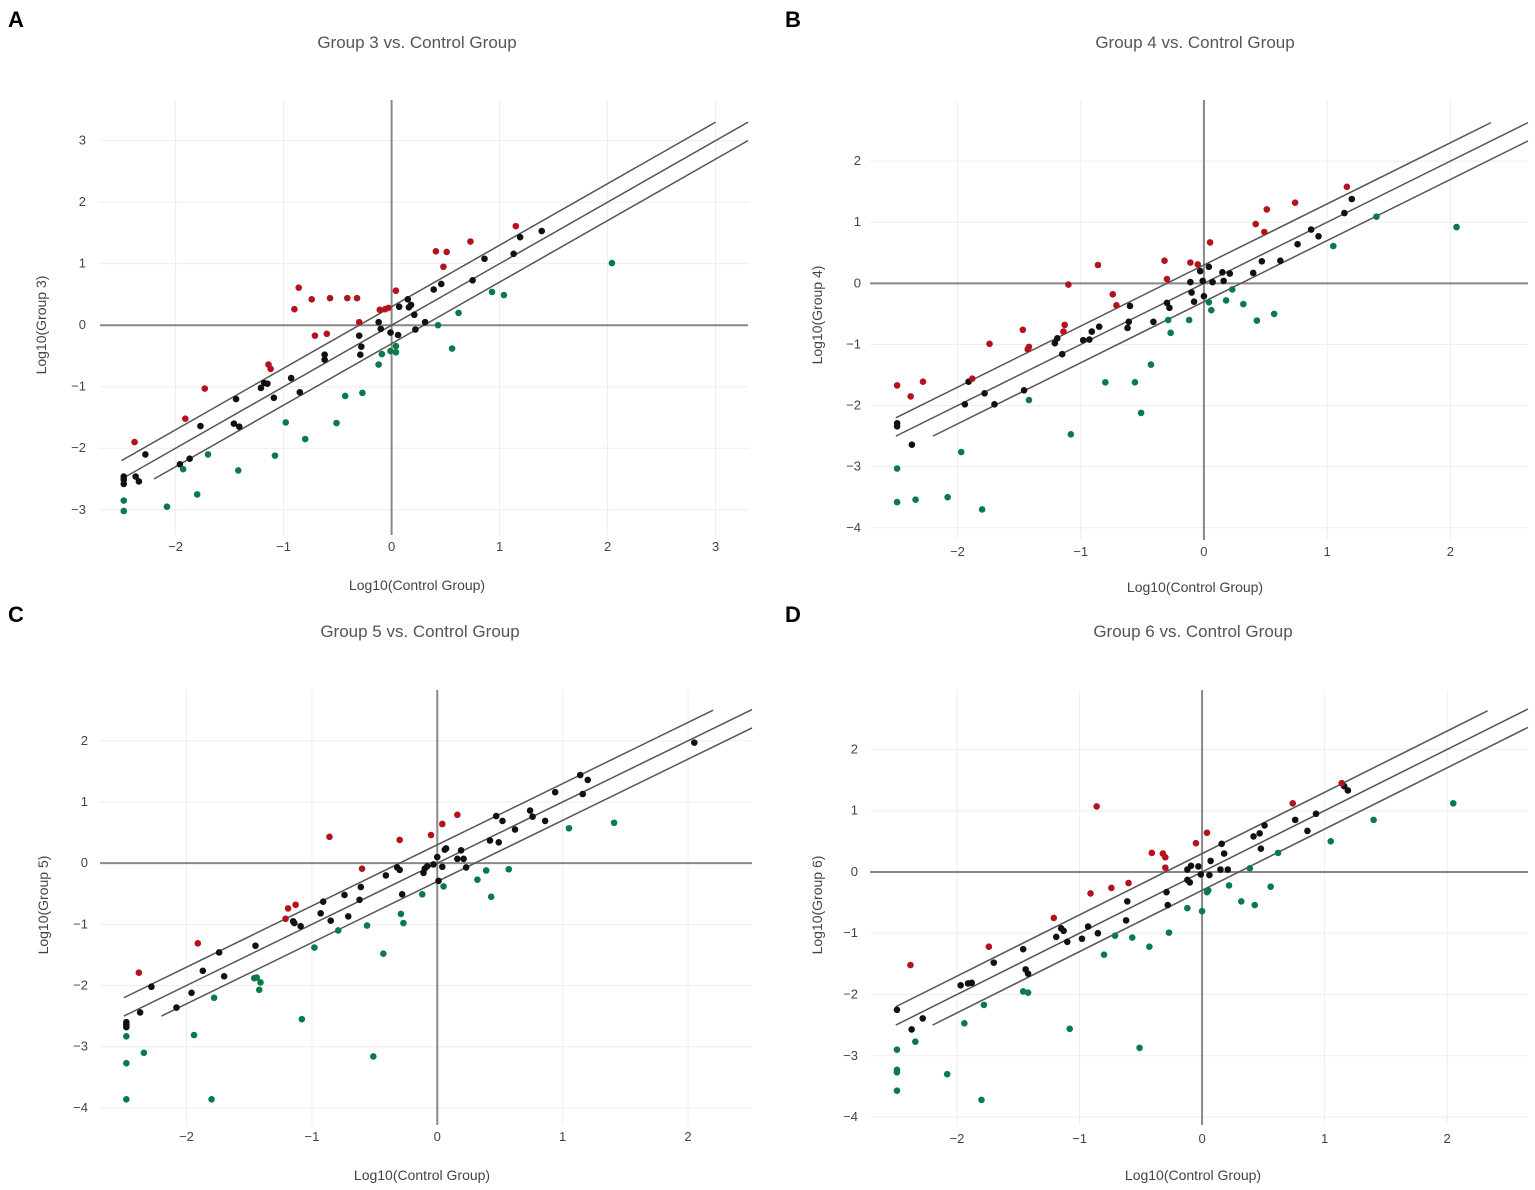 This screenshot has height=1190, width=1535. Describe the element at coordinates (817, 905) in the screenshot. I see `y-axis-label: Log10(Group 6)` at that location.